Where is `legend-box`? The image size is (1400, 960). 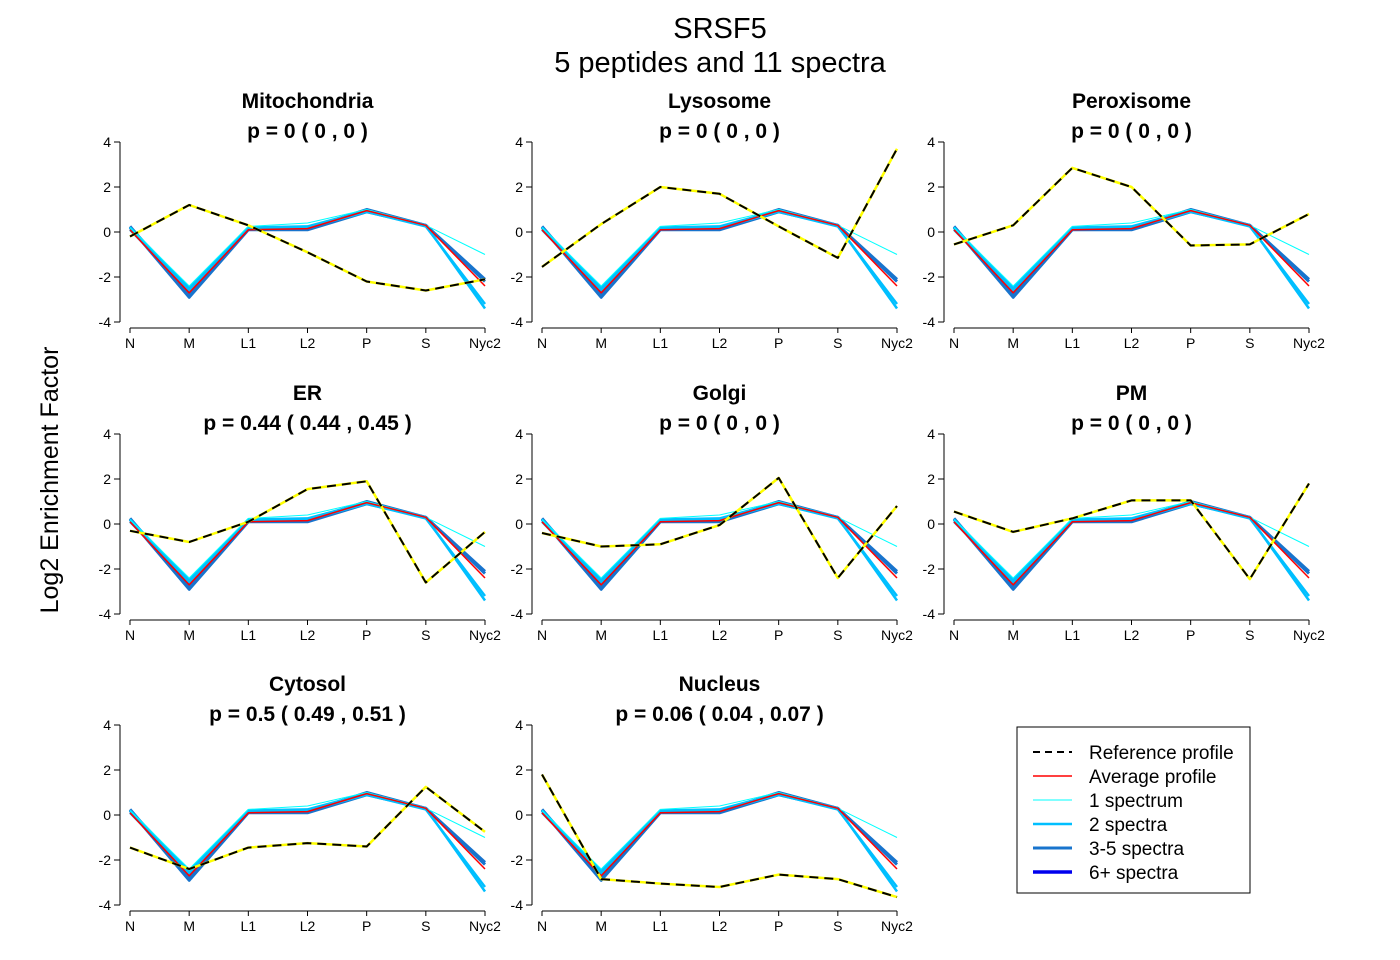
legend-box is located at coordinates (1133, 810).